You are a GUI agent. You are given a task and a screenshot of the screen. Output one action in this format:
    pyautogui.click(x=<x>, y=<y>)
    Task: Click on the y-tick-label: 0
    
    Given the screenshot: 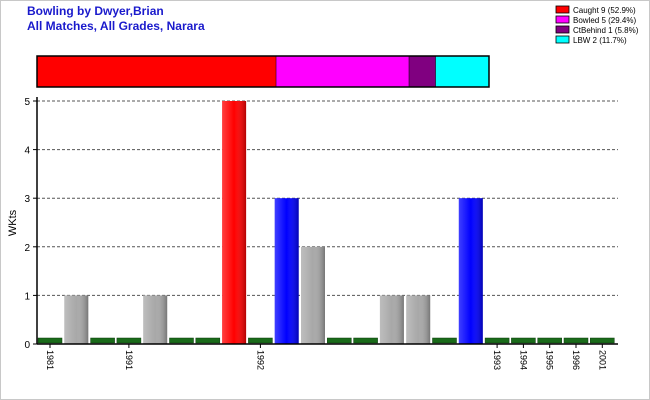 What is the action you would take?
    pyautogui.click(x=27, y=345)
    